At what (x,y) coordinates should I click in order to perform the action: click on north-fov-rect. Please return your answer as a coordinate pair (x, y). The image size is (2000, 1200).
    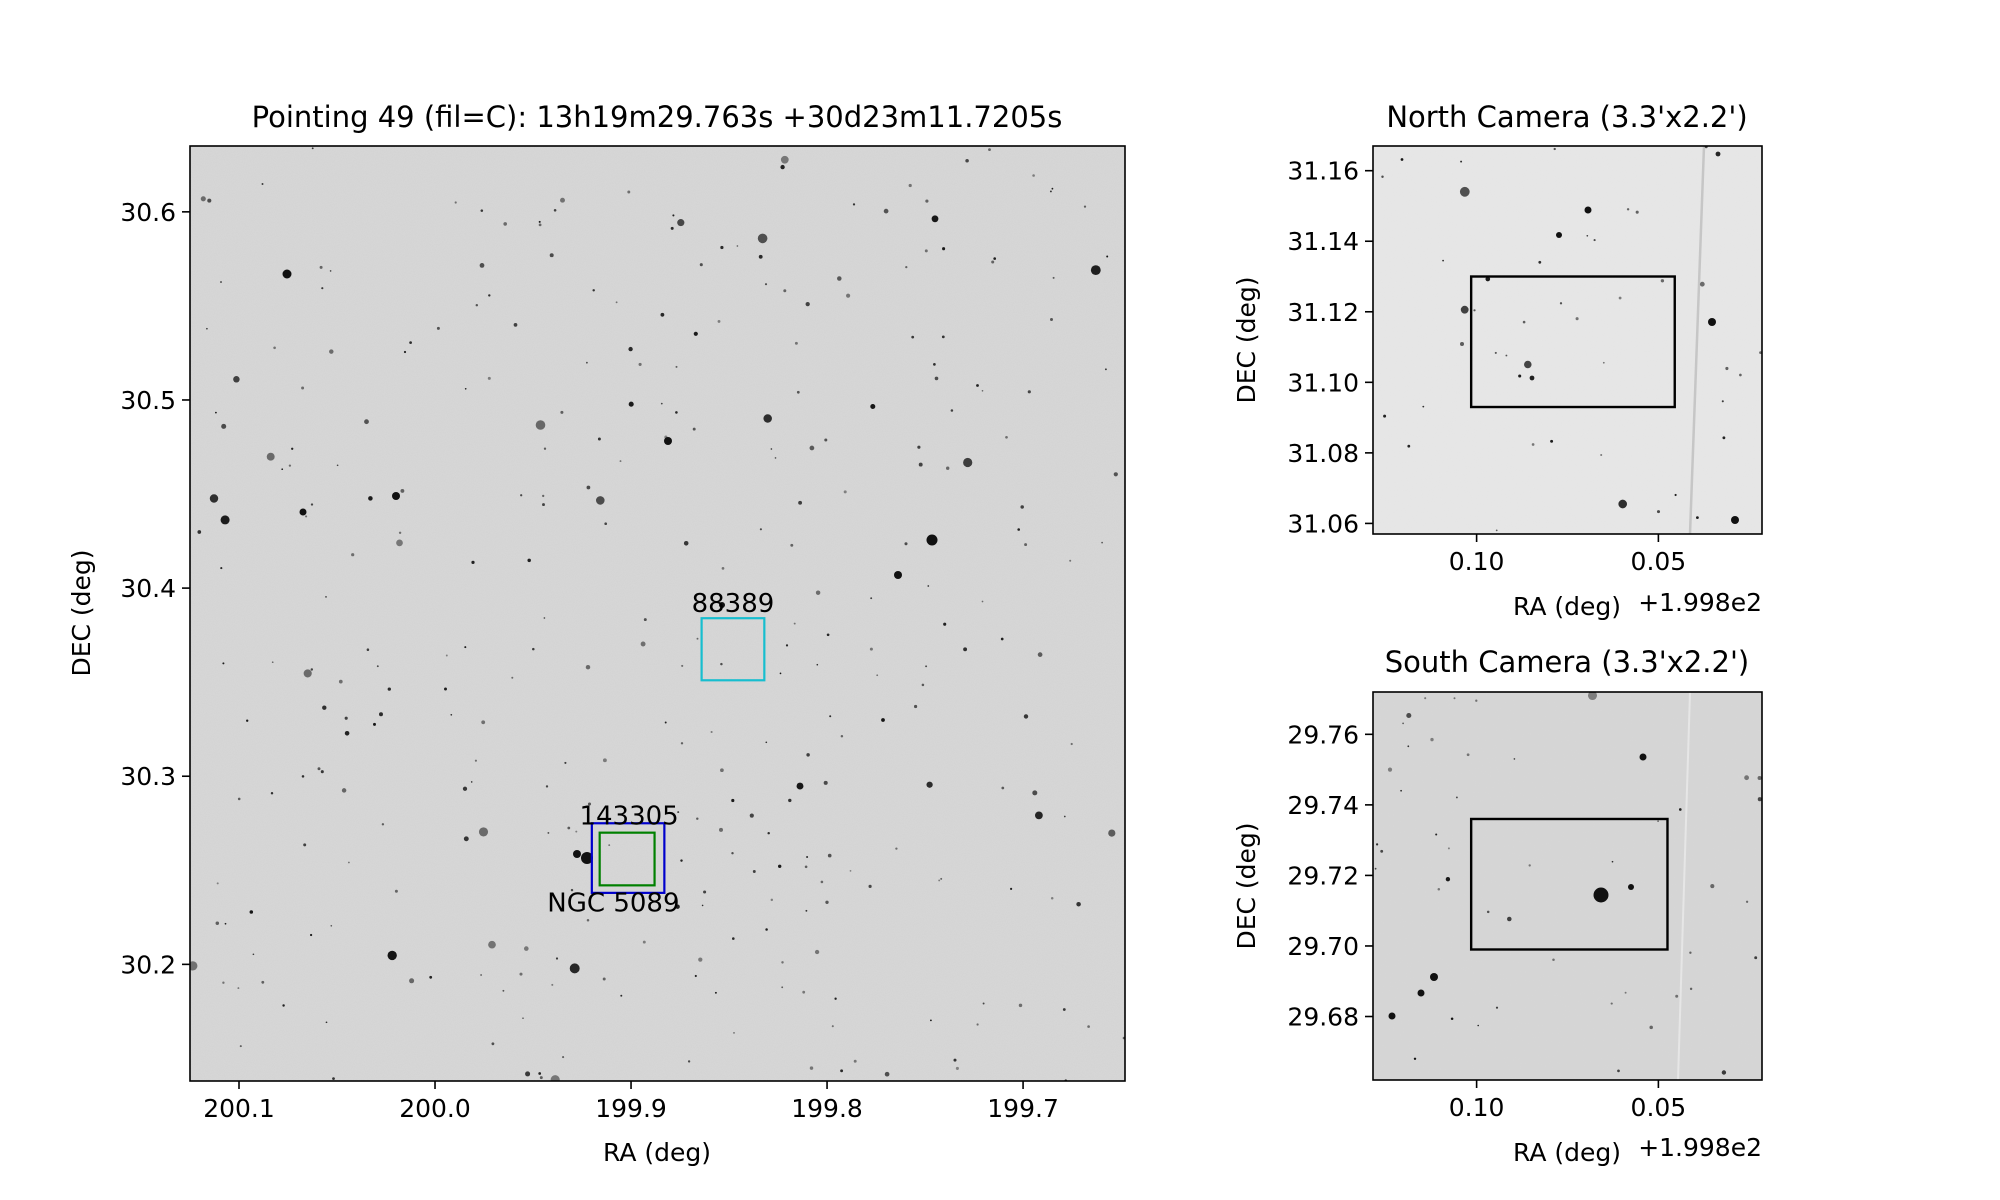
    Looking at the image, I should click on (1572, 342).